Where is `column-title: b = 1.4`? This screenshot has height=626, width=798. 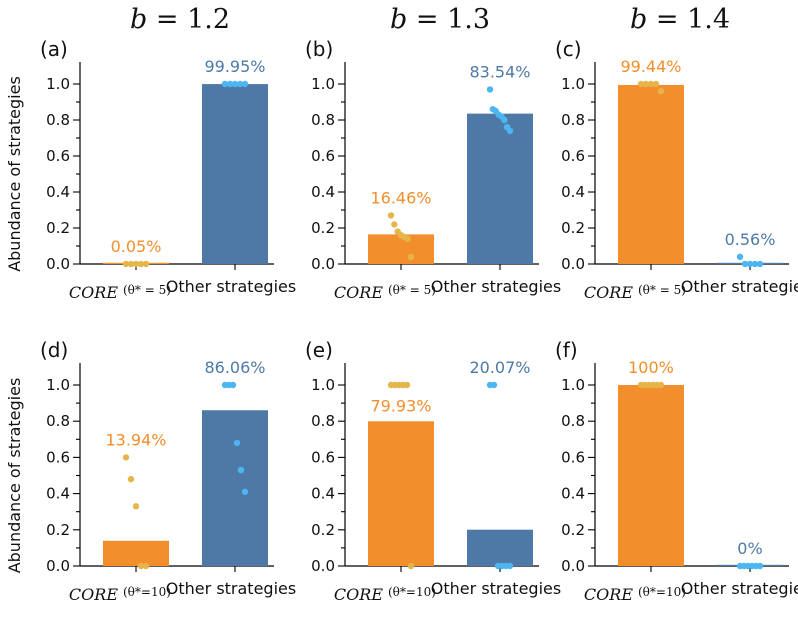 column-title: b = 1.4 is located at coordinates (680, 19).